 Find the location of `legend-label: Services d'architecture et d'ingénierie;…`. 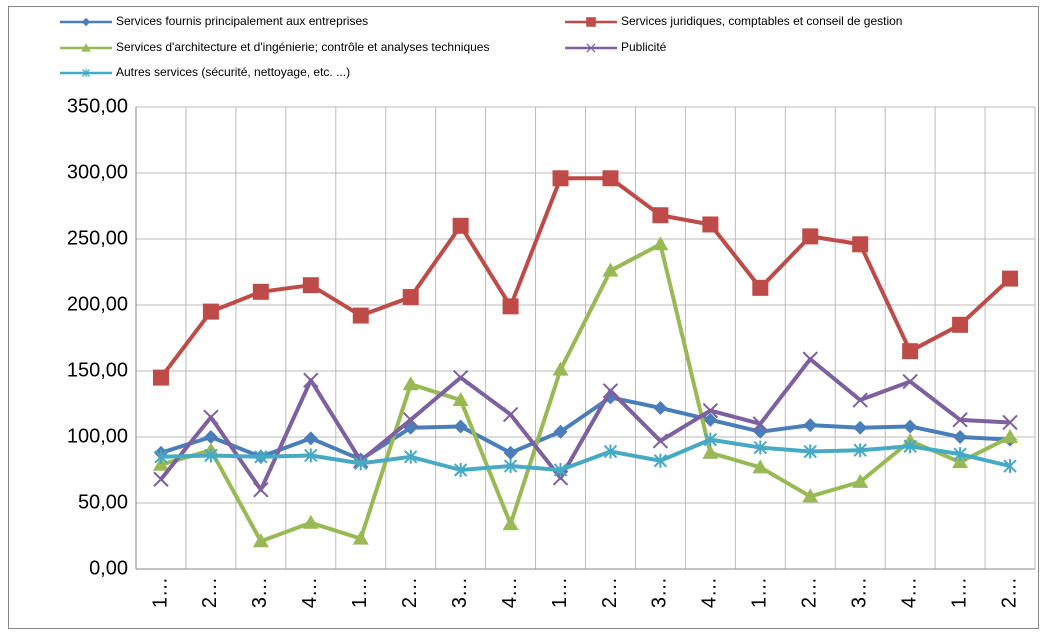

legend-label: Services d'architecture et d'ingénierie;… is located at coordinates (302, 47).